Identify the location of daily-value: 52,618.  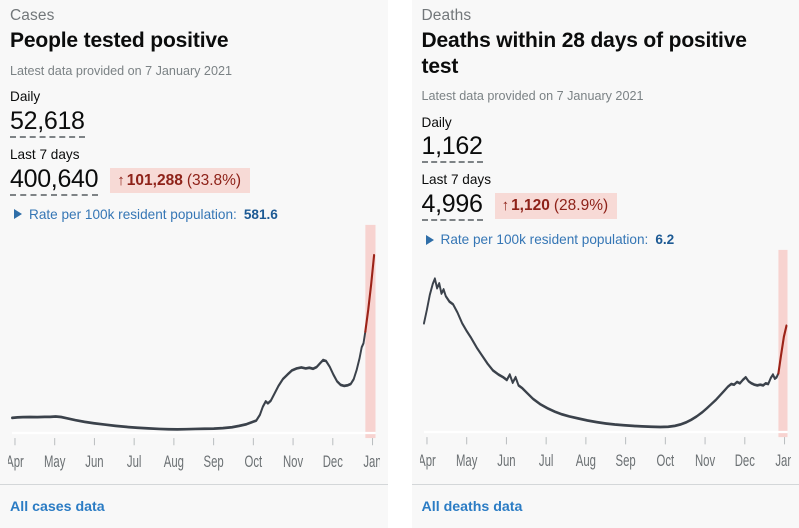
(47, 122).